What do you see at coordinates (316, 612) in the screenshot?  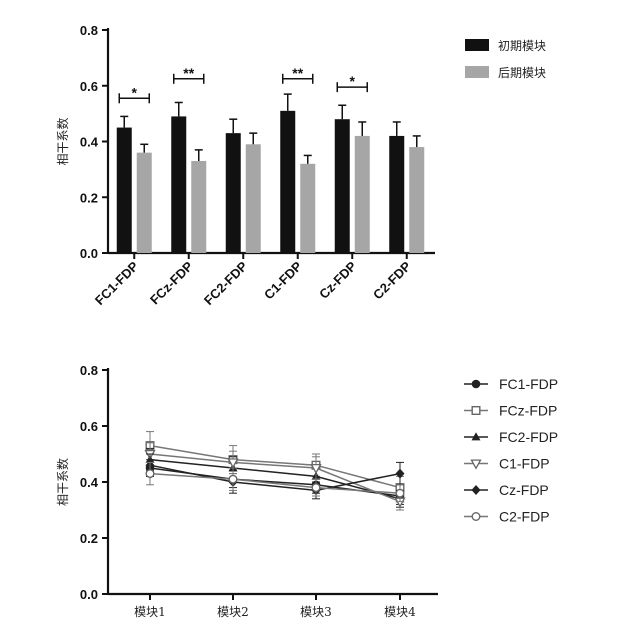 I see `x-tick-label: 模块3` at bounding box center [316, 612].